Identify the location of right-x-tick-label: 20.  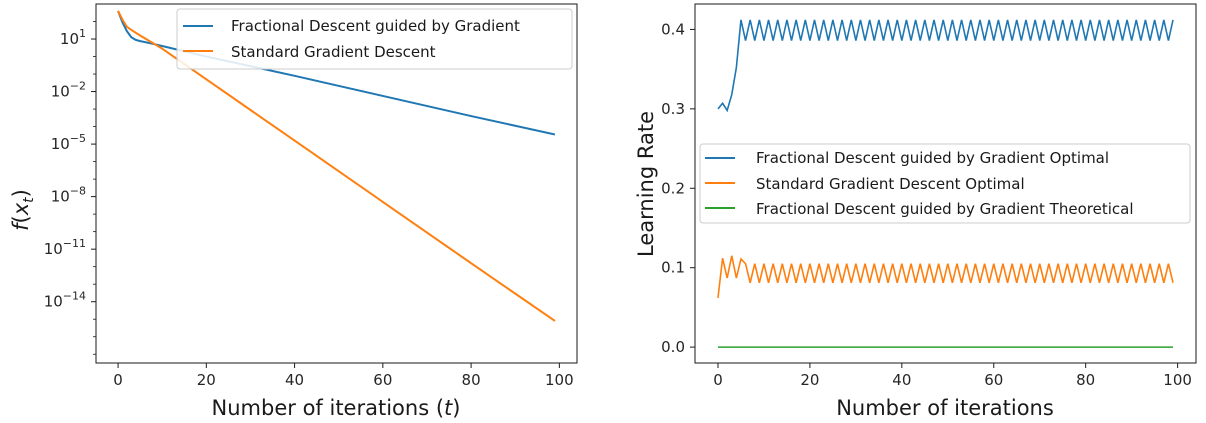
(809, 380).